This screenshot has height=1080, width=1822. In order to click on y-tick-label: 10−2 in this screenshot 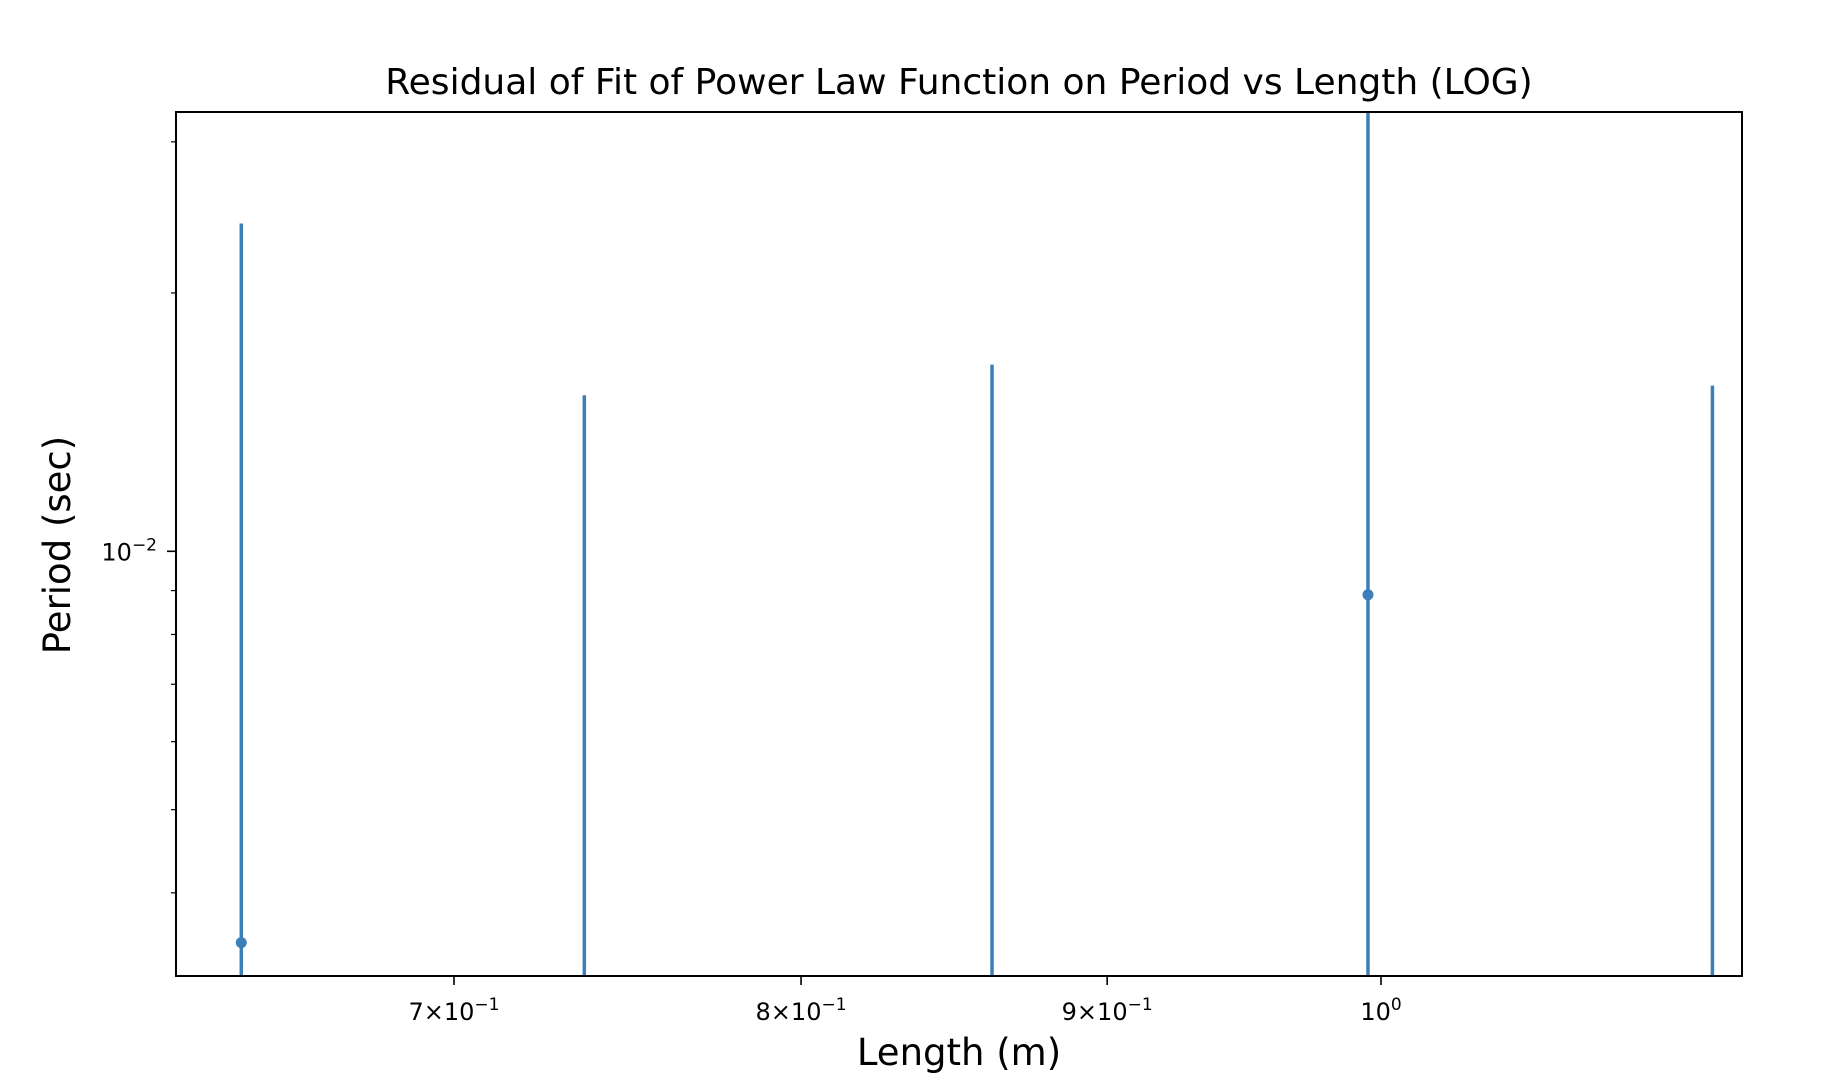, I will do `click(129, 550)`.